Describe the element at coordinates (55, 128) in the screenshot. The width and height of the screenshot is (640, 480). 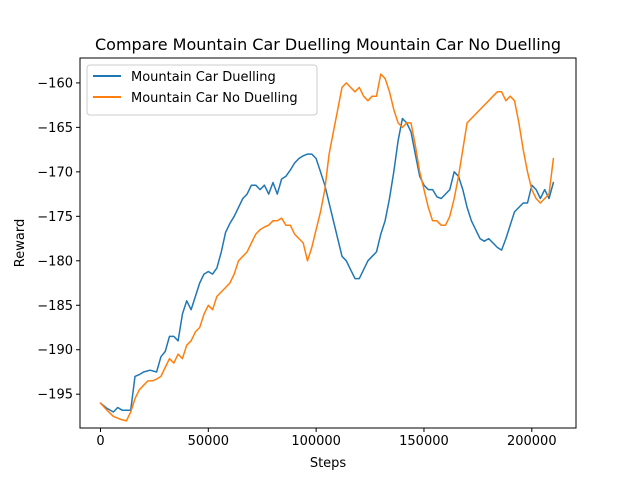
I see `y-tick-label: −165` at that location.